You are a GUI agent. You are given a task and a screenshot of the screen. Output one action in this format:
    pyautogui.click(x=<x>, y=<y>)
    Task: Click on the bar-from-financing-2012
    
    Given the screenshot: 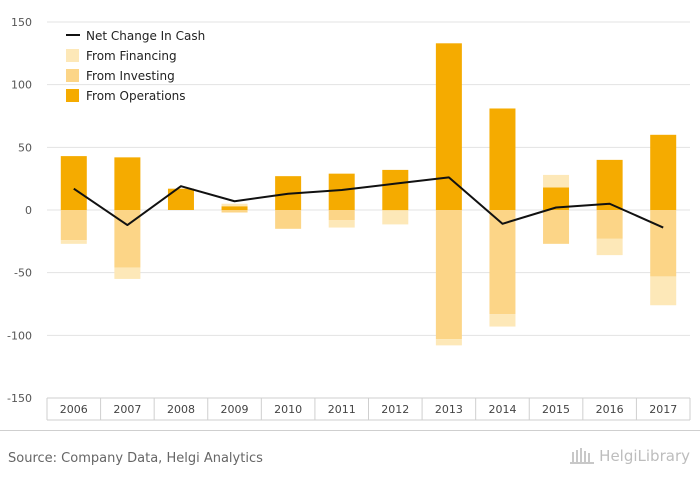 What is the action you would take?
    pyautogui.click(x=395, y=217)
    